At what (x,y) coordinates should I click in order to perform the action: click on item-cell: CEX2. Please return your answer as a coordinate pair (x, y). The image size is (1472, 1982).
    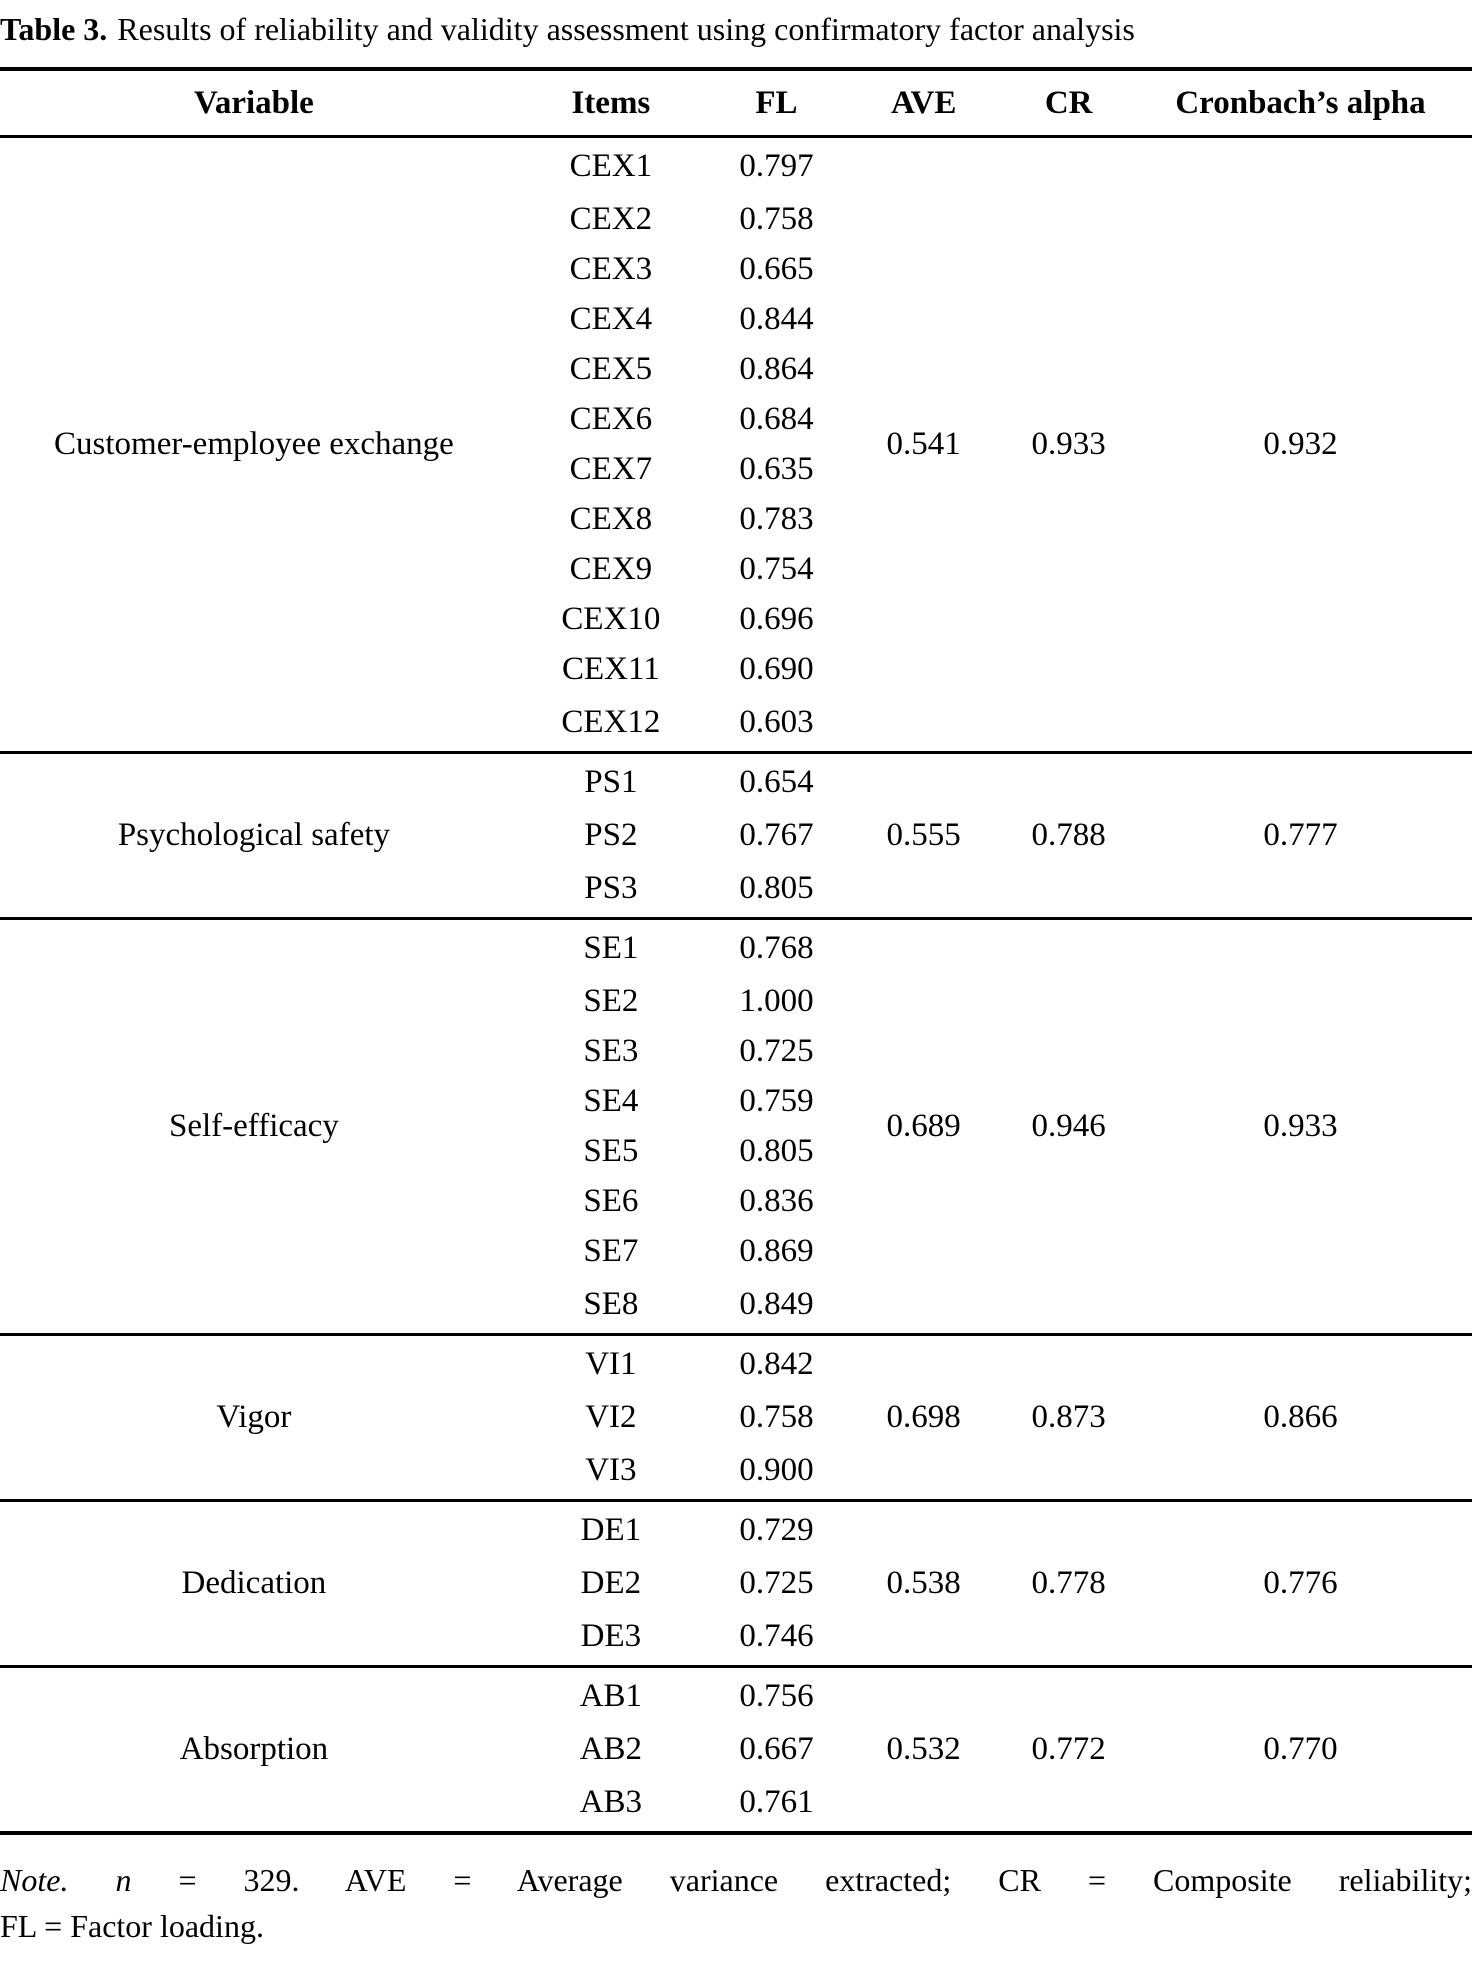
    Looking at the image, I should click on (611, 219).